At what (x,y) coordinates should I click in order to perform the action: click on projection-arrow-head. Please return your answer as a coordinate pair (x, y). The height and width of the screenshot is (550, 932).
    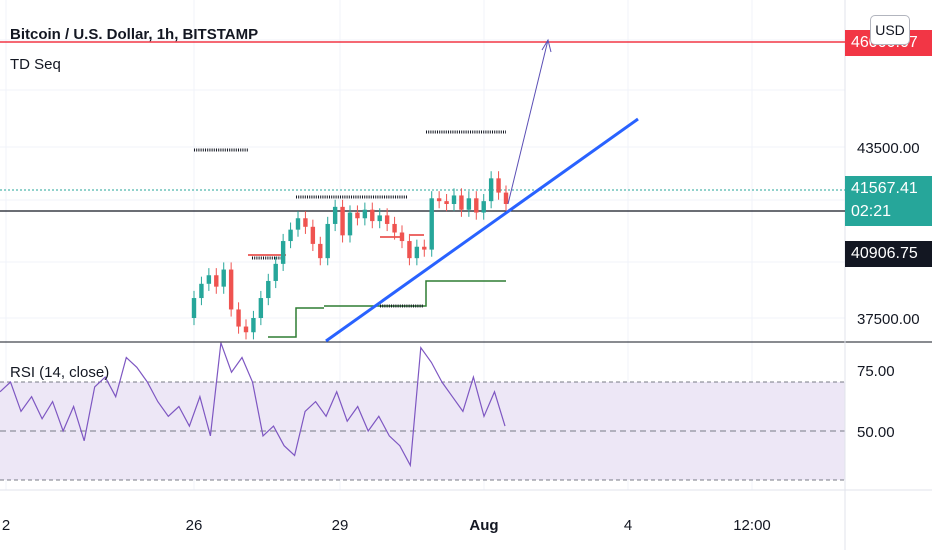
    Looking at the image, I should click on (546, 45).